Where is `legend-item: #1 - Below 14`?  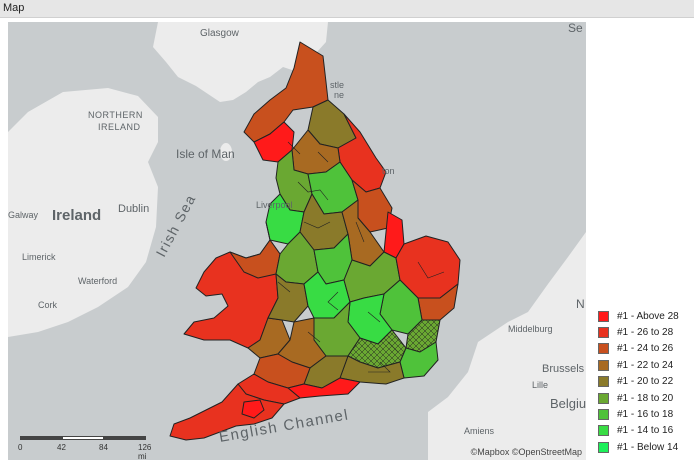
legend-item: #1 - Below 14 is located at coordinates (646, 447).